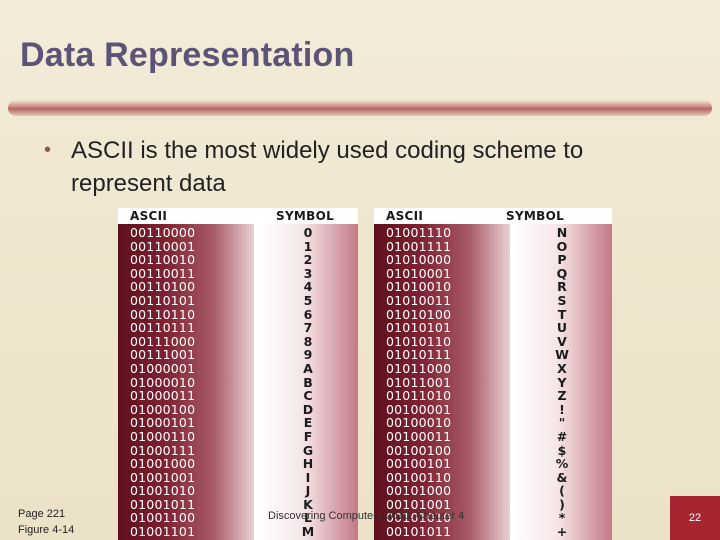  Describe the element at coordinates (419, 409) in the screenshot. I see `ascii-code: 00100001` at that location.